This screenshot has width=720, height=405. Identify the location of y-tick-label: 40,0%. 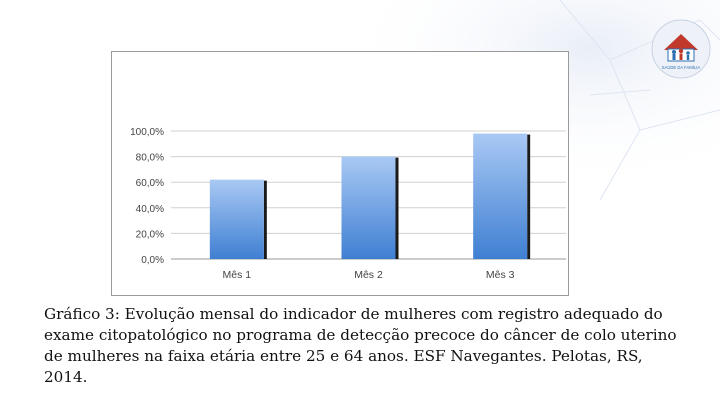
(150, 209).